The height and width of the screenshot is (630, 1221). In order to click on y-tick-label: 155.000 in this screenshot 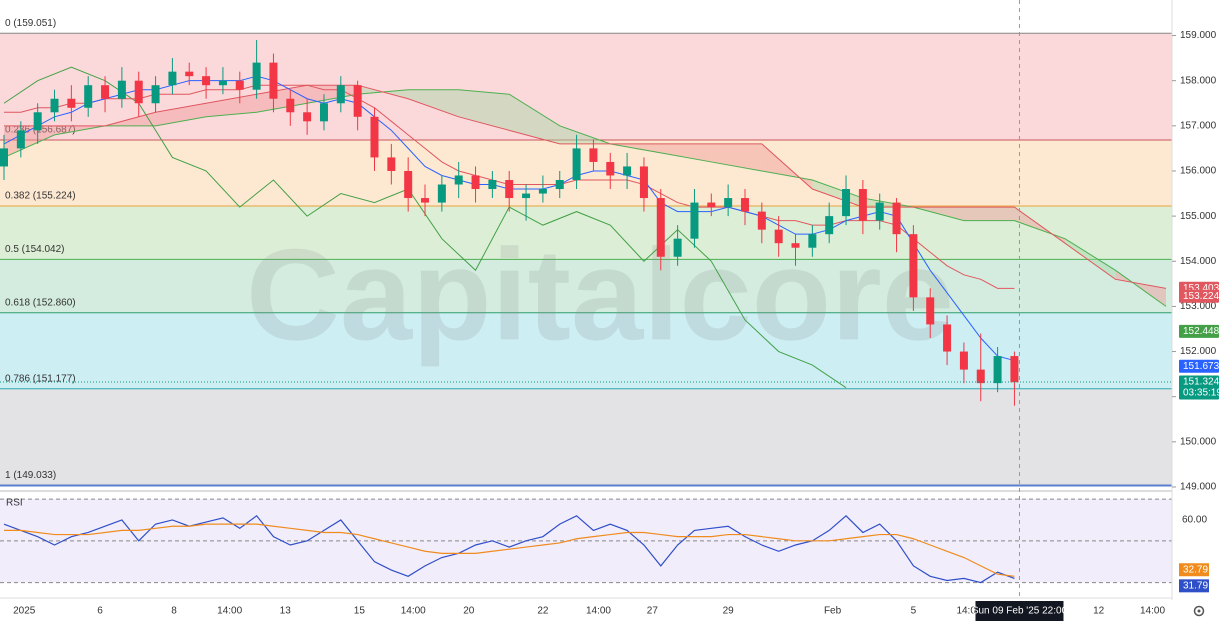, I will do `click(1198, 216)`.